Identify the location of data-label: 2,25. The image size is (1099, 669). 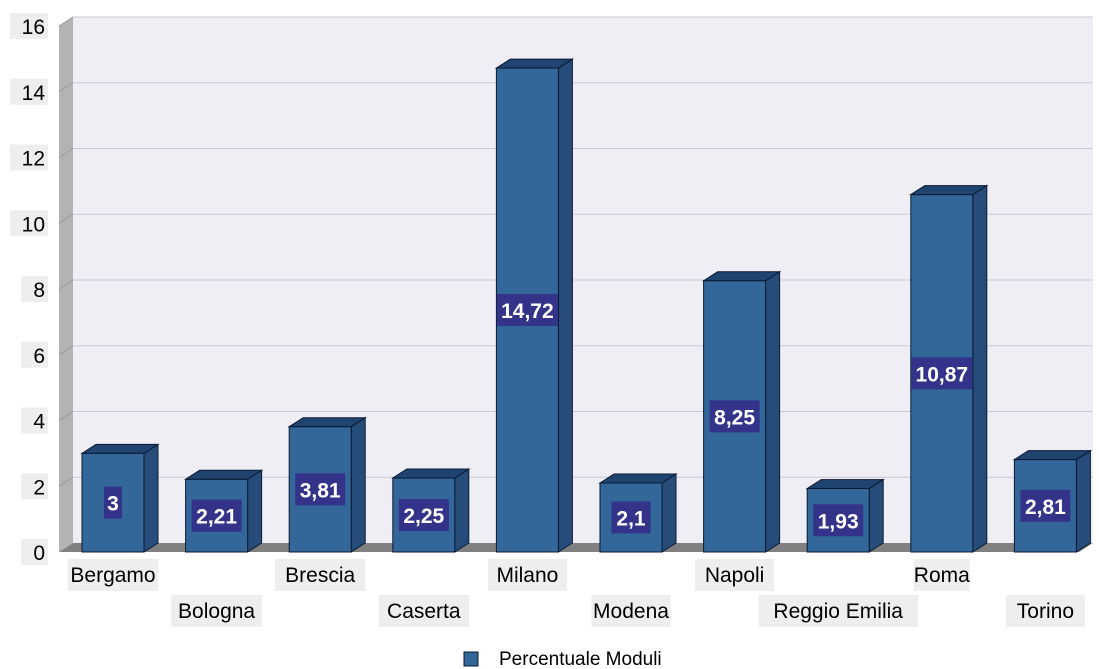
(423, 515).